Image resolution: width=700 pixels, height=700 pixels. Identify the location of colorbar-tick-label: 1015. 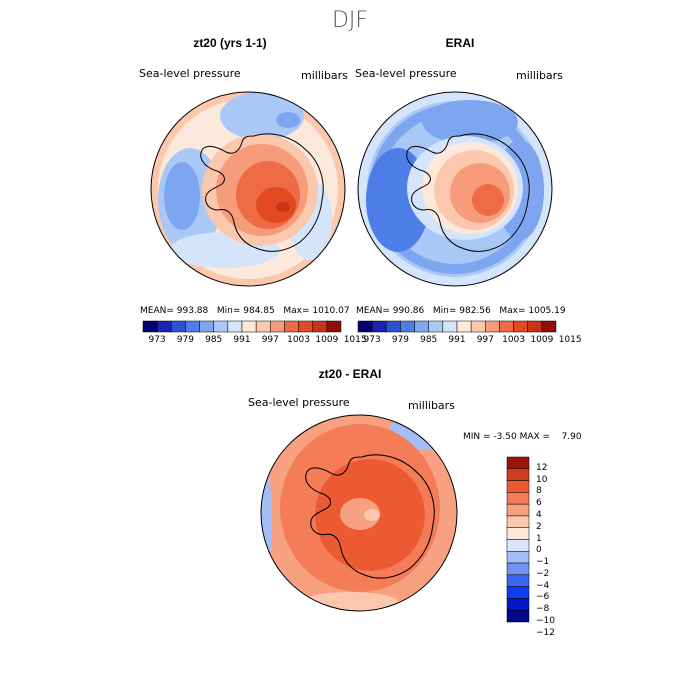
(355, 340).